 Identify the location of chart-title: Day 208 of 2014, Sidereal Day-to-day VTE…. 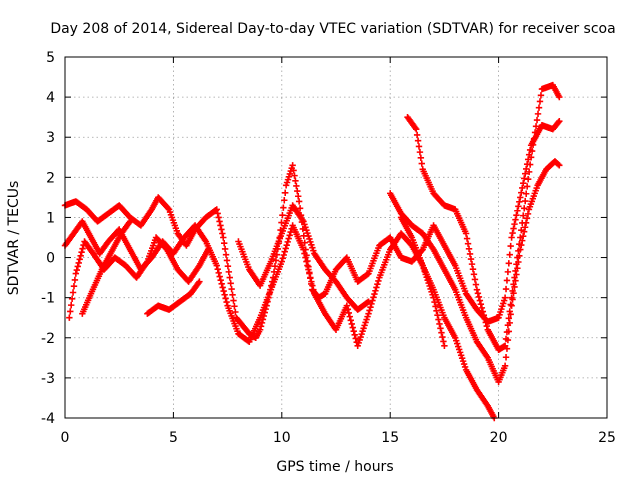
(332, 29).